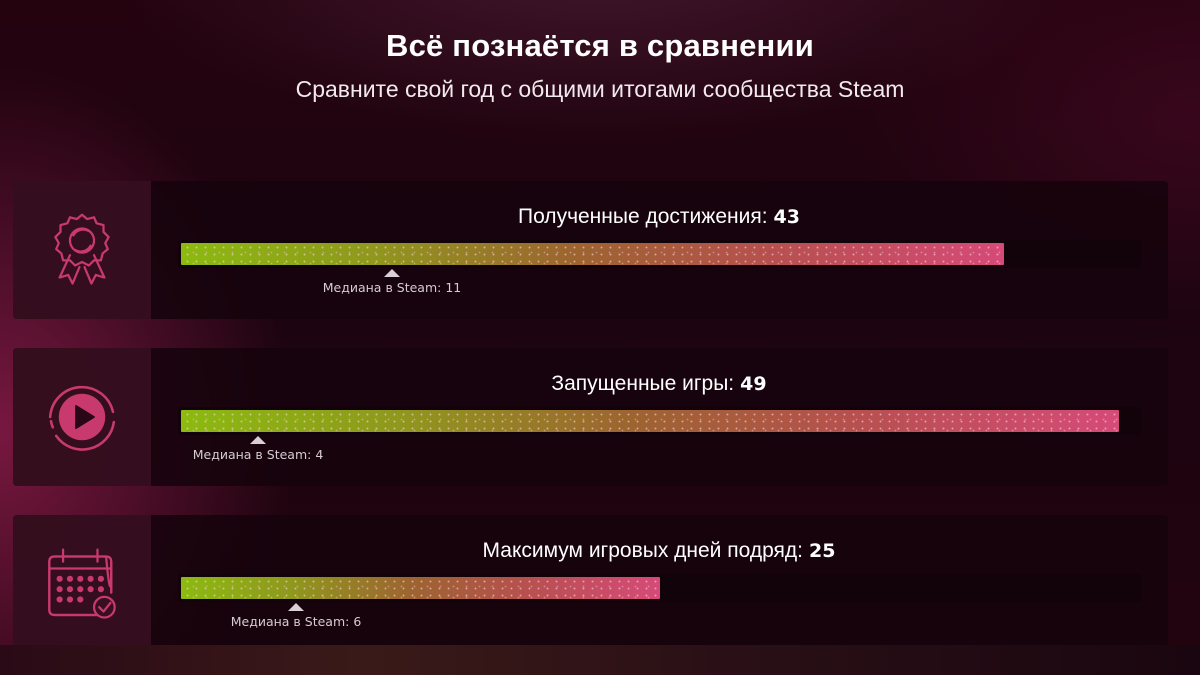 This screenshot has width=1200, height=675. What do you see at coordinates (643, 383) in the screenshot?
I see `stat-label: Запущенные игры:` at bounding box center [643, 383].